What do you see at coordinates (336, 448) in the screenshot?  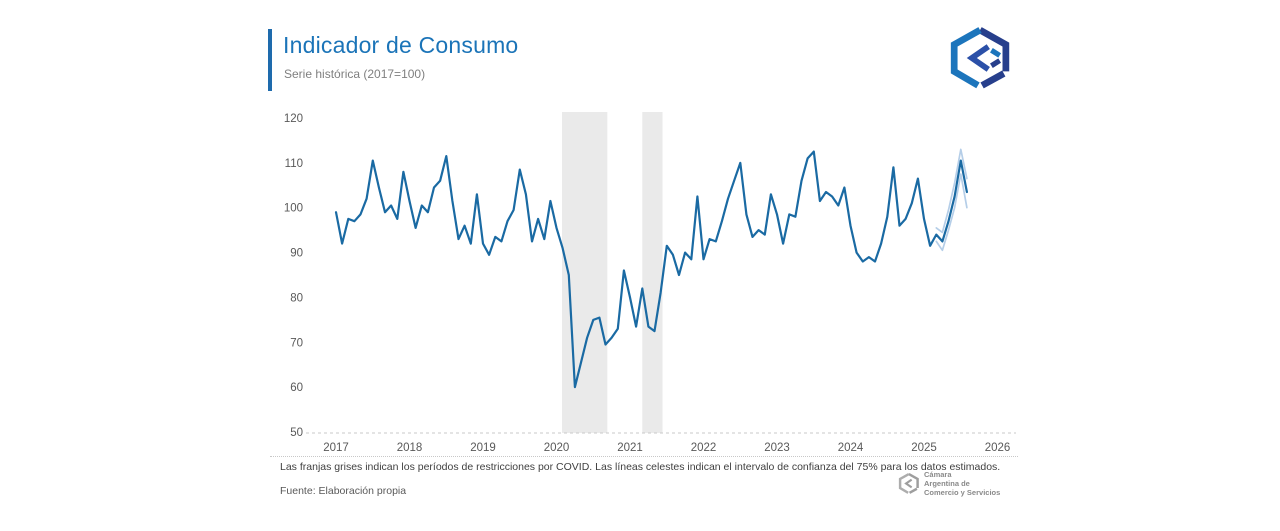 I see `x-axis-tick-label: 2017` at bounding box center [336, 448].